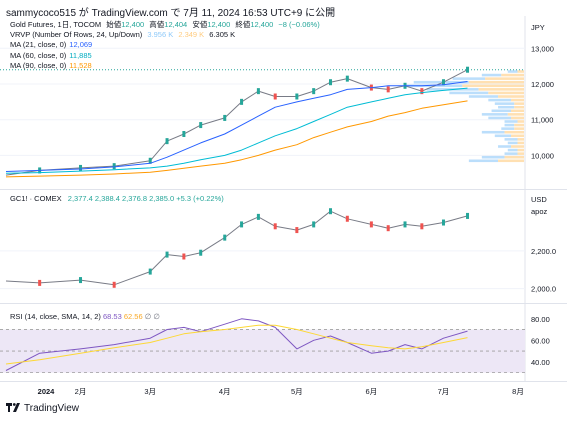 The height and width of the screenshot is (422, 567). Describe the element at coordinates (166, 56) in the screenshot. I see `ma60-row: MA (60, close, 0) 11,885` at that location.